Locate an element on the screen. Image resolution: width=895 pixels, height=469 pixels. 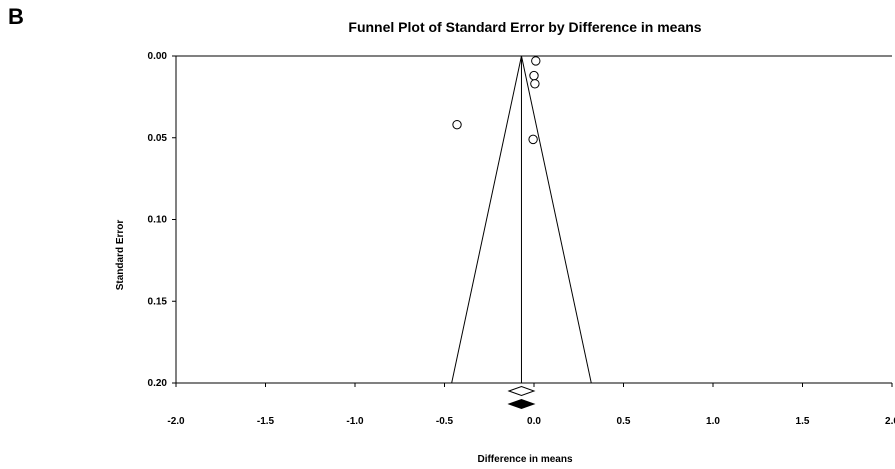
x-tick-label: 1.0 is located at coordinates (713, 421).